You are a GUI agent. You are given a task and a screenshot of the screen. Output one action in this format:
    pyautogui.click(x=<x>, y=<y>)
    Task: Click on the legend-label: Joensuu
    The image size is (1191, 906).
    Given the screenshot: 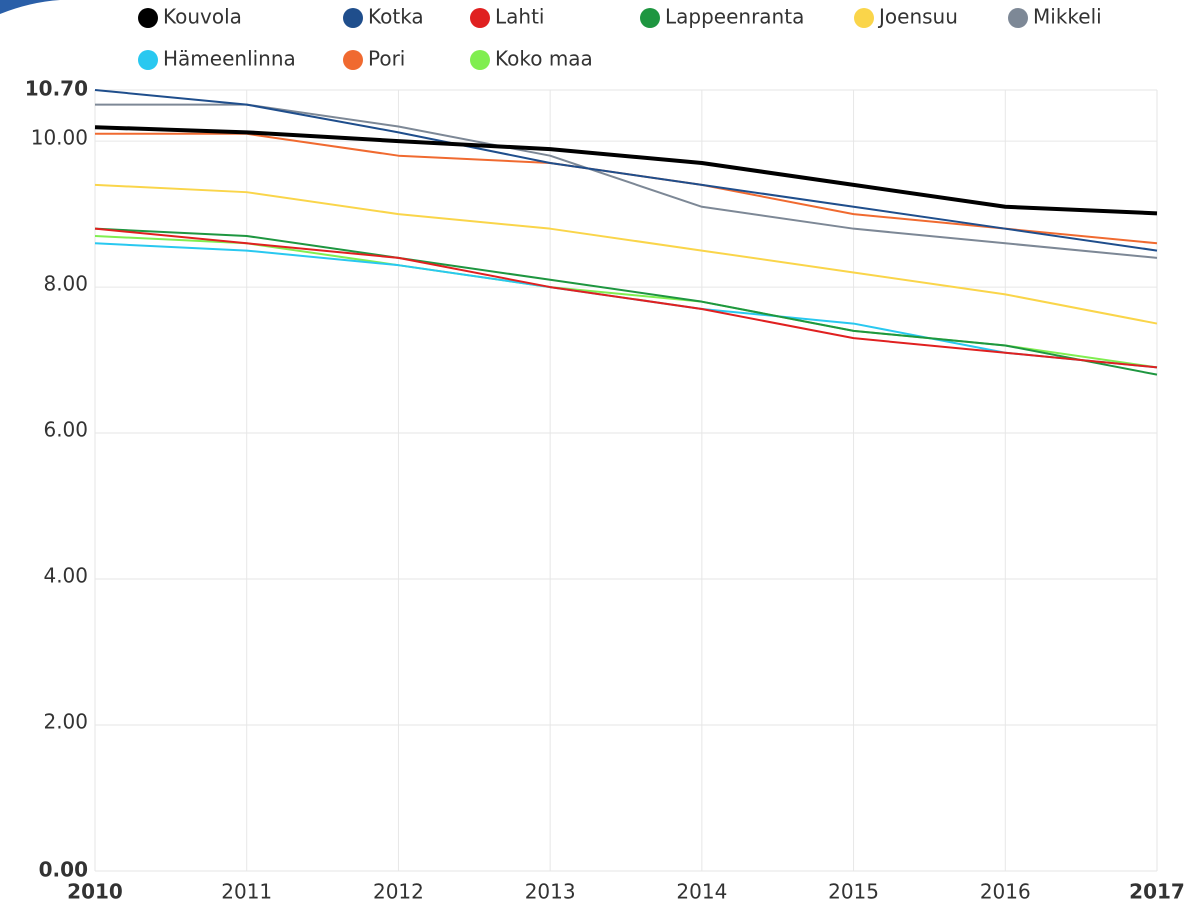 What is the action you would take?
    pyautogui.click(x=917, y=17)
    